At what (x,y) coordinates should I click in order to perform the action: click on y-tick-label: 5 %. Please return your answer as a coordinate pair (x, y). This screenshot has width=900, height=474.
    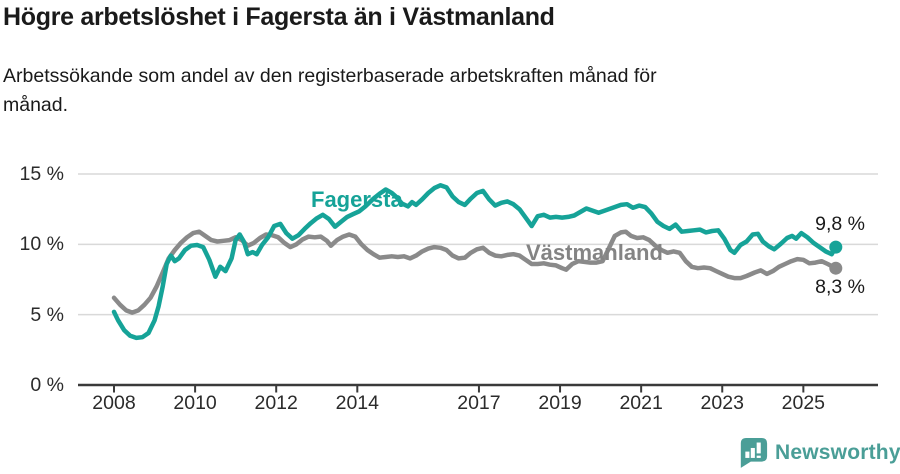
    Looking at the image, I should click on (47, 314).